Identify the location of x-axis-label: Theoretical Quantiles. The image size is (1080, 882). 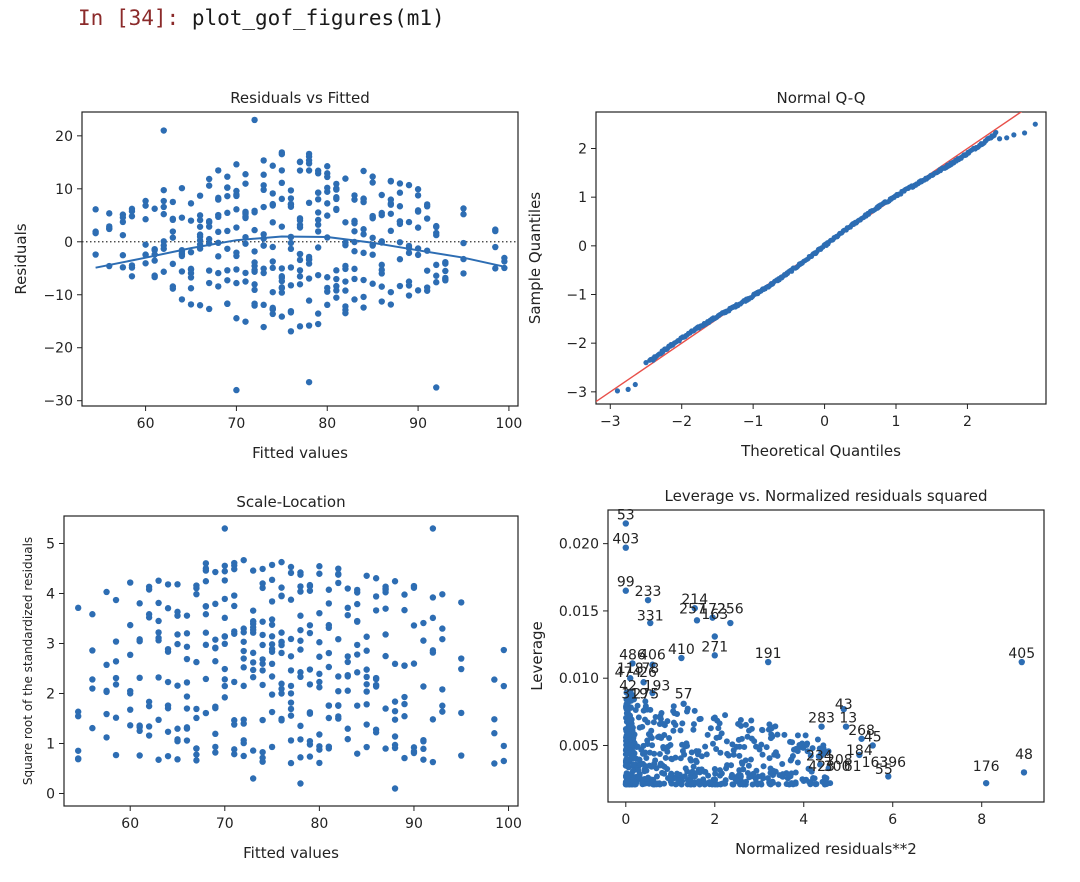
(820, 451).